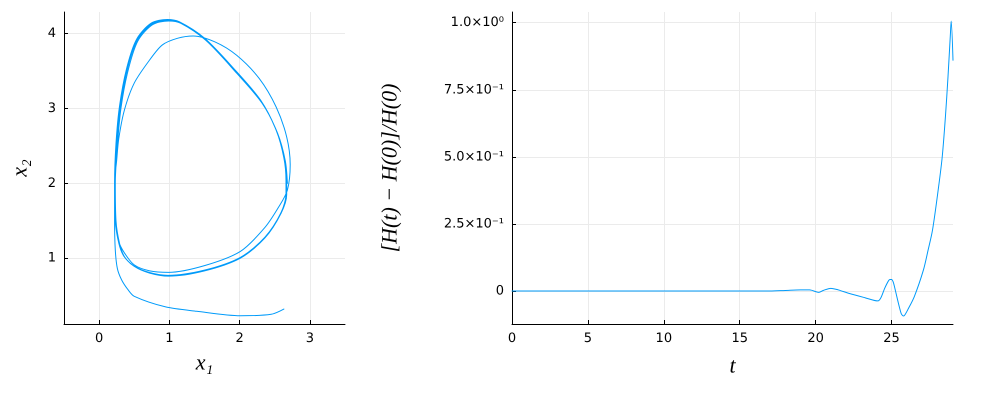 The height and width of the screenshot is (400, 1000). What do you see at coordinates (239, 338) in the screenshot?
I see `x-tick-label: 2` at bounding box center [239, 338].